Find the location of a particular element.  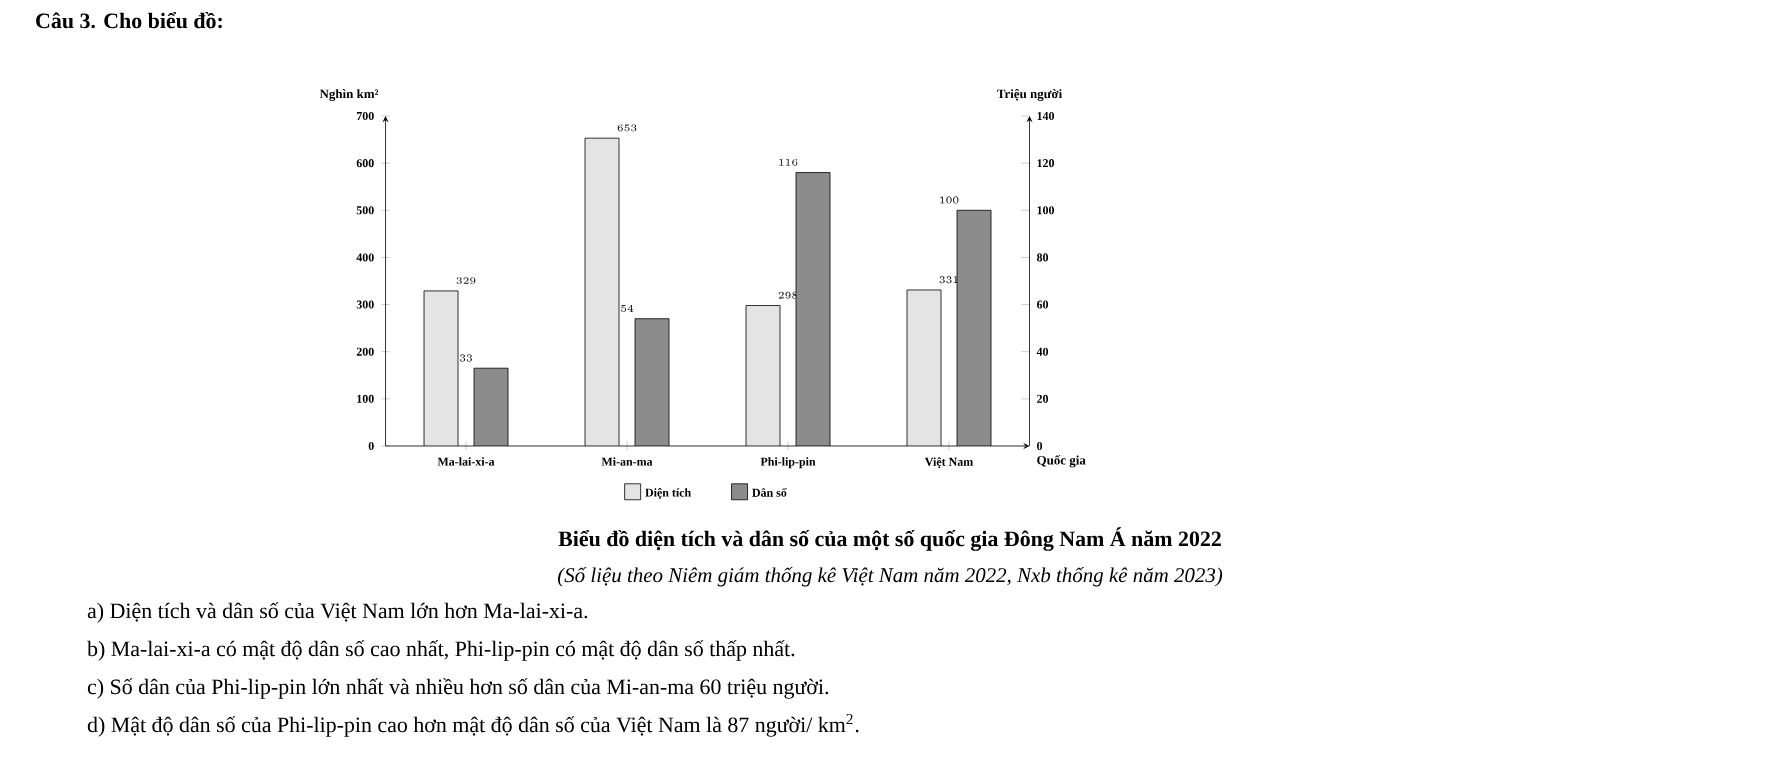

text: Biểu đồ diện tích và dân số của một số quốc gia Đông Nam Á năm 2022 is located at coordinates (889, 539).